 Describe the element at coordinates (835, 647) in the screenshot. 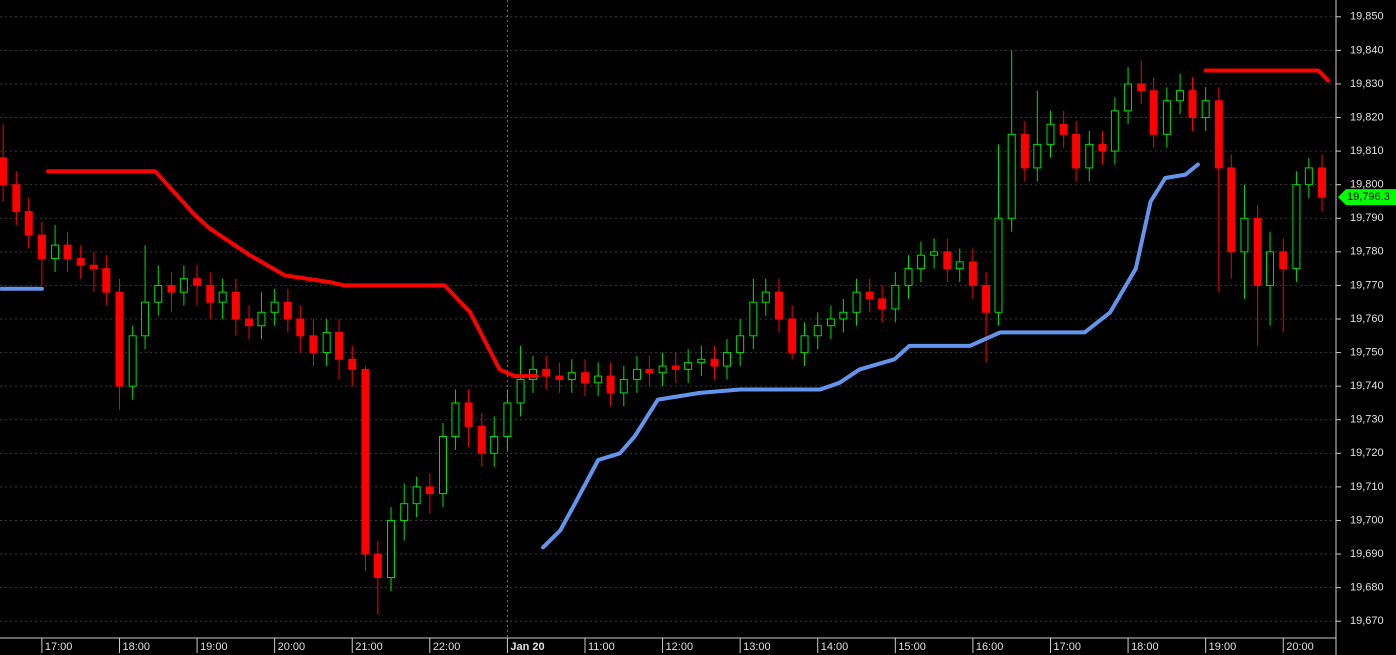

I see `x-tick-label: 14:00` at that location.